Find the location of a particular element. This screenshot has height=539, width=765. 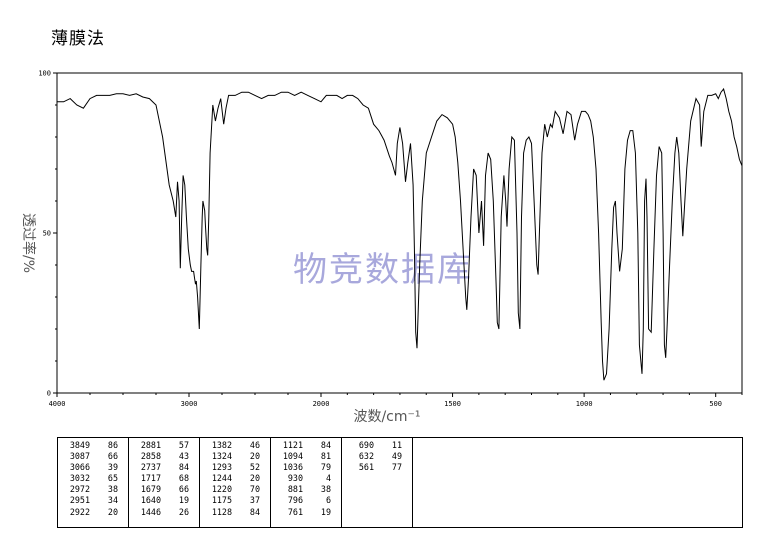

x-axis-label: 波数/cm⁻¹ is located at coordinates (386, 417).